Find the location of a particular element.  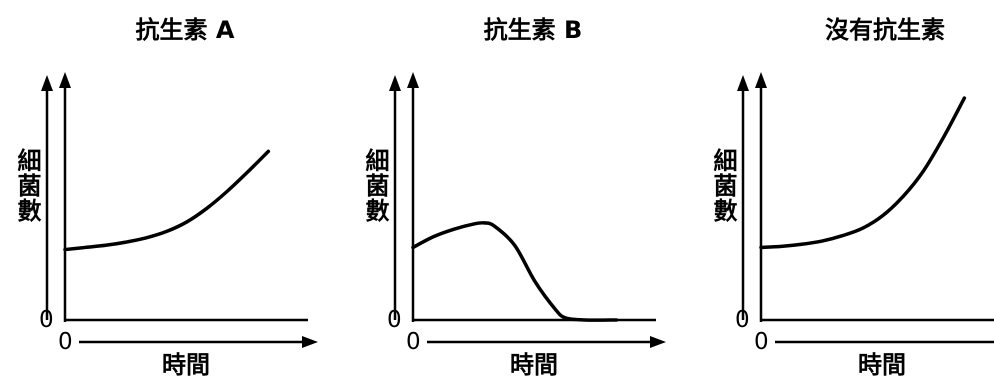

chart-title: 沒有抗生素 is located at coordinates (885, 30).